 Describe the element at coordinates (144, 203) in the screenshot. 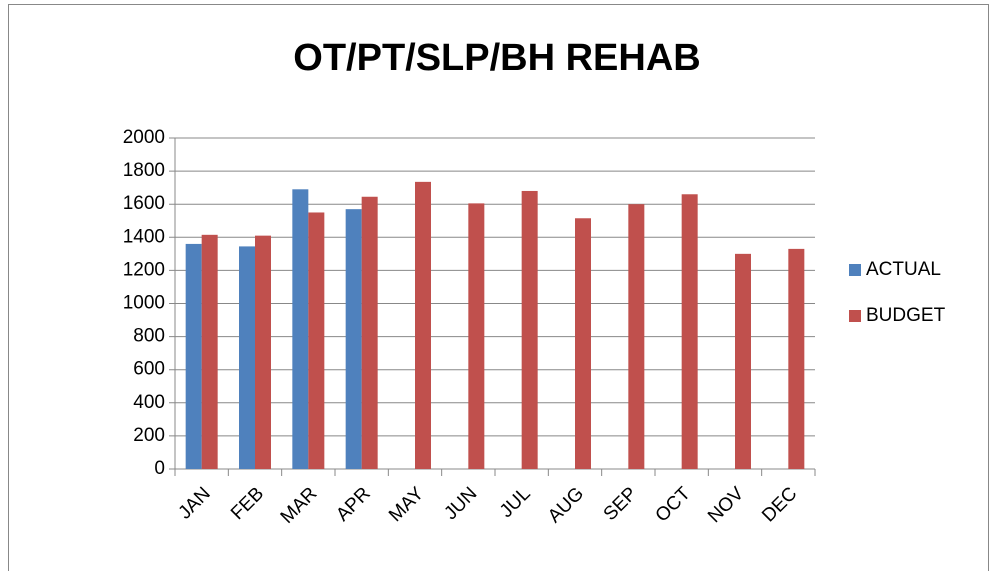

I see `y-tick-label: 1600` at that location.